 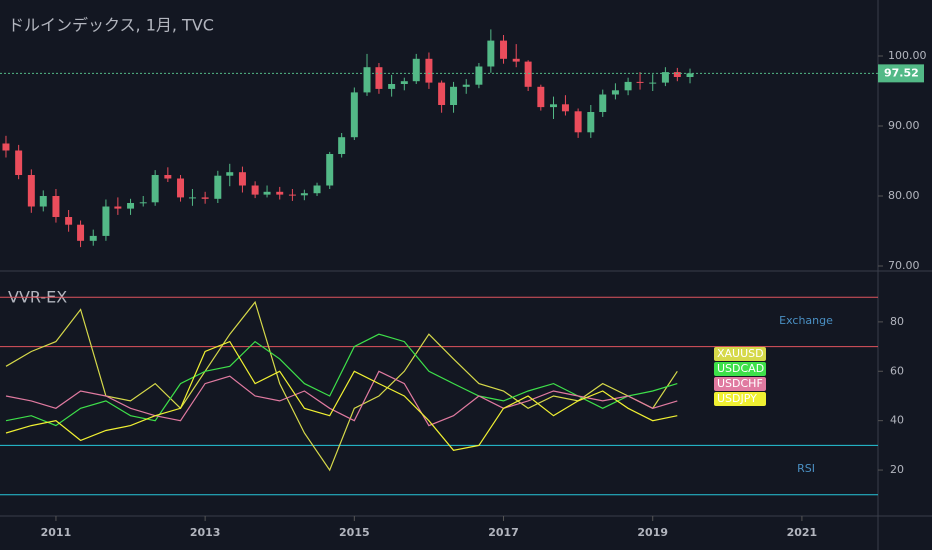 What do you see at coordinates (503, 532) in the screenshot?
I see `x-tick-label: 2017` at bounding box center [503, 532].